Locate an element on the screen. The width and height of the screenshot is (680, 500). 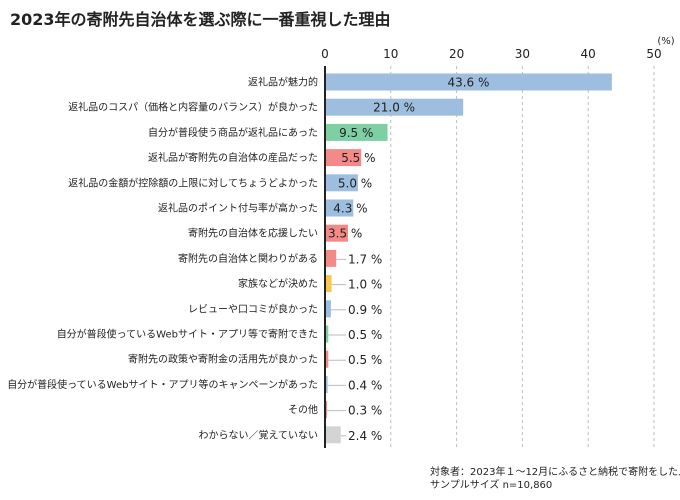
category-label: 返礼品のコスパ（価格と内容量のバランス）が良かった is located at coordinates (193, 107).